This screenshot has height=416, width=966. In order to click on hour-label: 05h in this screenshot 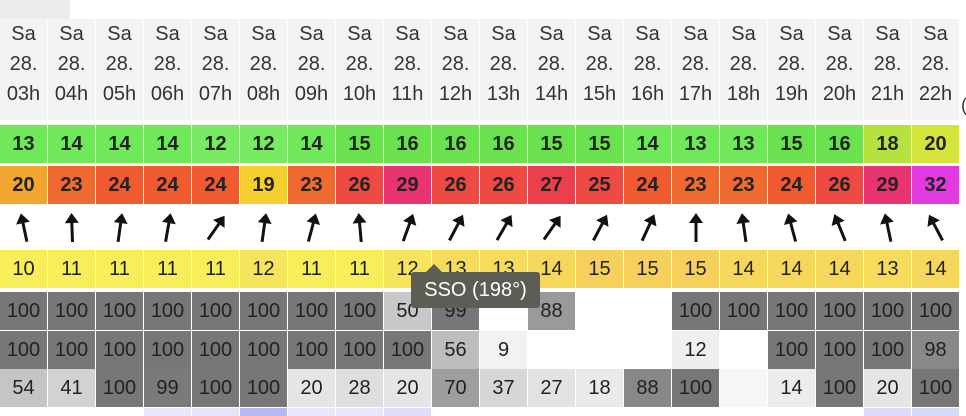, I will do `click(119, 94)`.